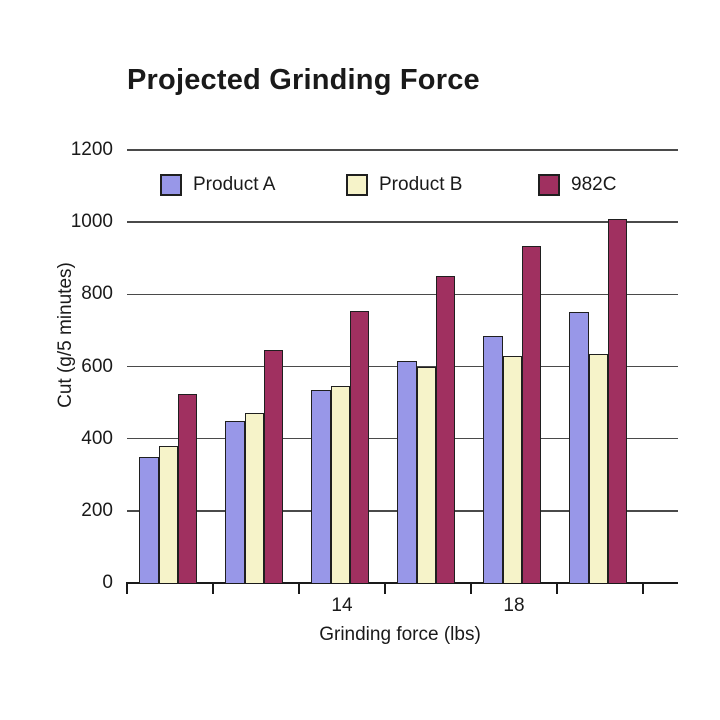 This screenshot has height=720, width=720. Describe the element at coordinates (594, 184) in the screenshot. I see `legend-label: 982C` at that location.